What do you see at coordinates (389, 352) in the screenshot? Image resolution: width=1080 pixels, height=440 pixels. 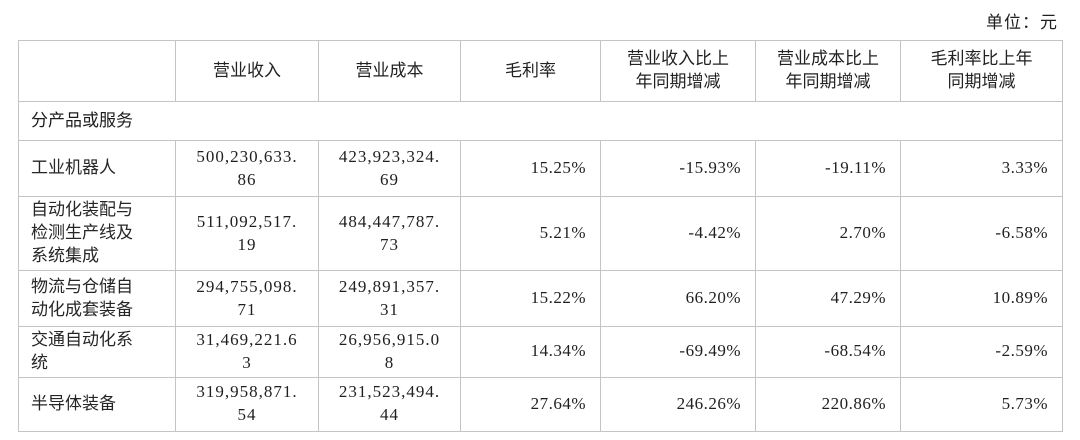 I see `row-cost: 26,956,915.0 8` at bounding box center [389, 352].